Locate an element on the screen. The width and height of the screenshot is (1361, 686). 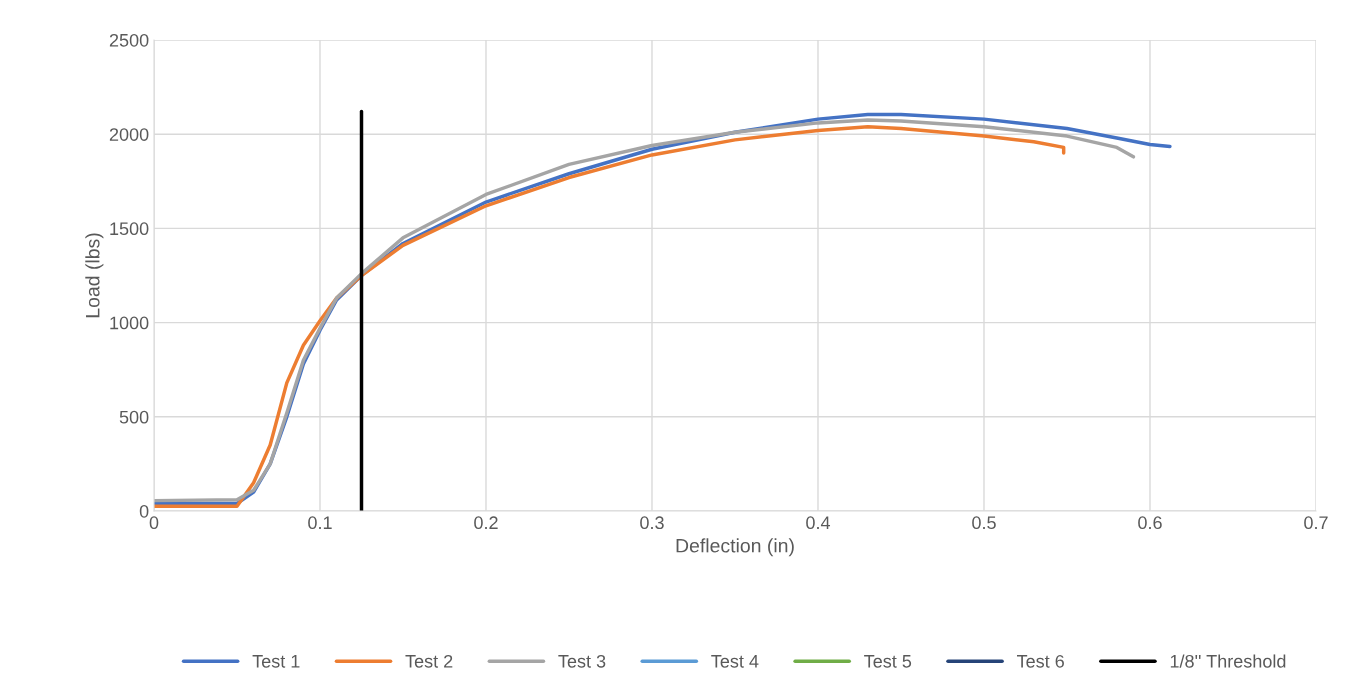
x-tick-label: 0.2 is located at coordinates (486, 523).